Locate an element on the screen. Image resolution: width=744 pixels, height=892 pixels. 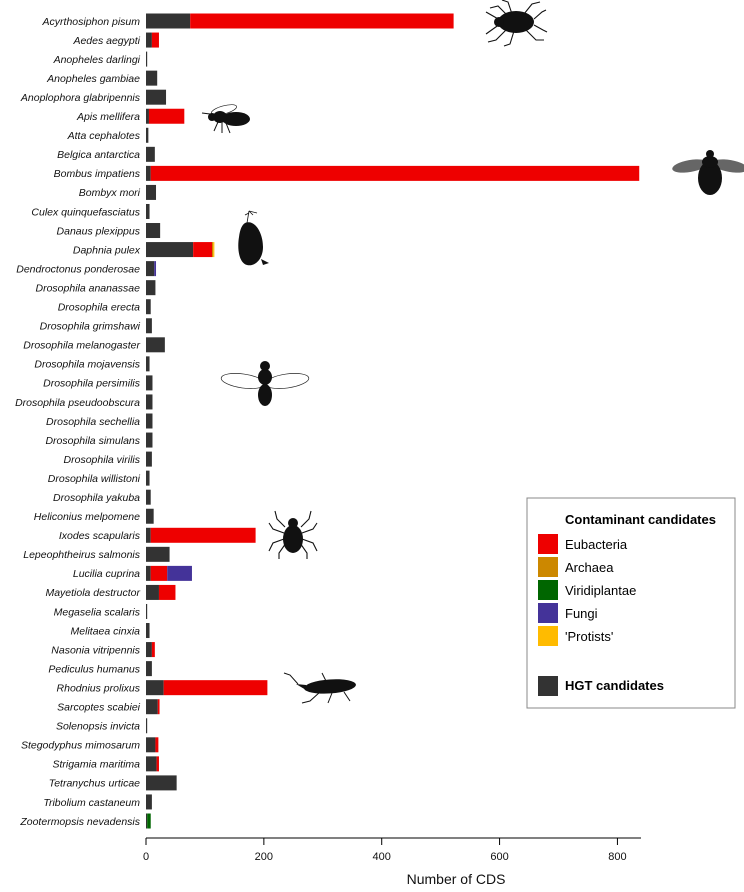
x-tick-label-200: 200 is located at coordinates (264, 857).